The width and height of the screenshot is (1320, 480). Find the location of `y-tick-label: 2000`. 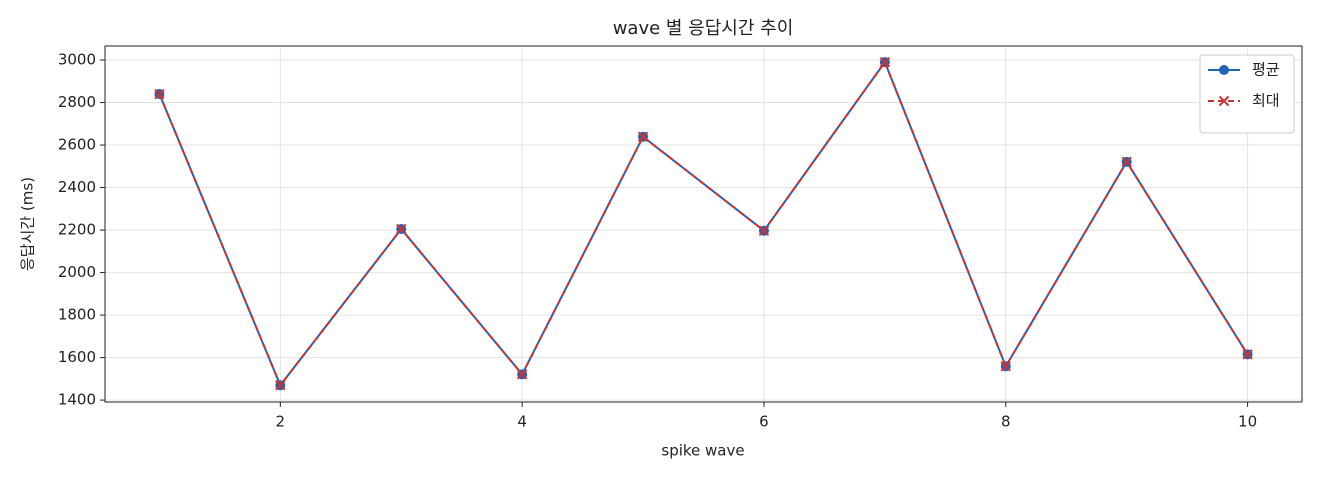

y-tick-label: 2000 is located at coordinates (77, 272).